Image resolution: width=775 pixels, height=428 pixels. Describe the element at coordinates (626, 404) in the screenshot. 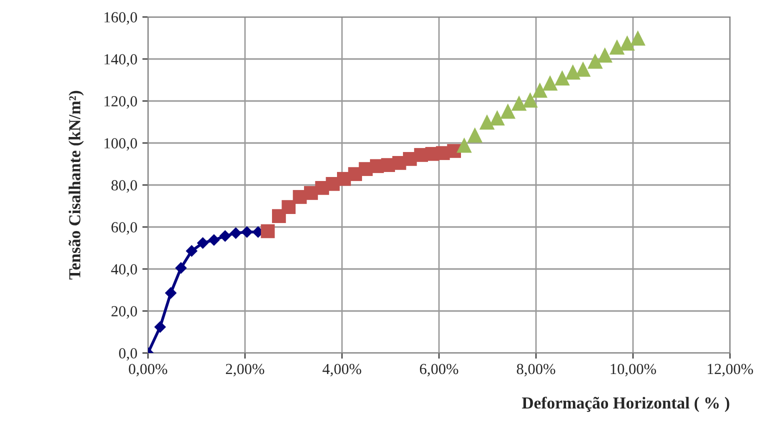

I see `x-axis-title: Deformação Horizontal ( % )` at that location.